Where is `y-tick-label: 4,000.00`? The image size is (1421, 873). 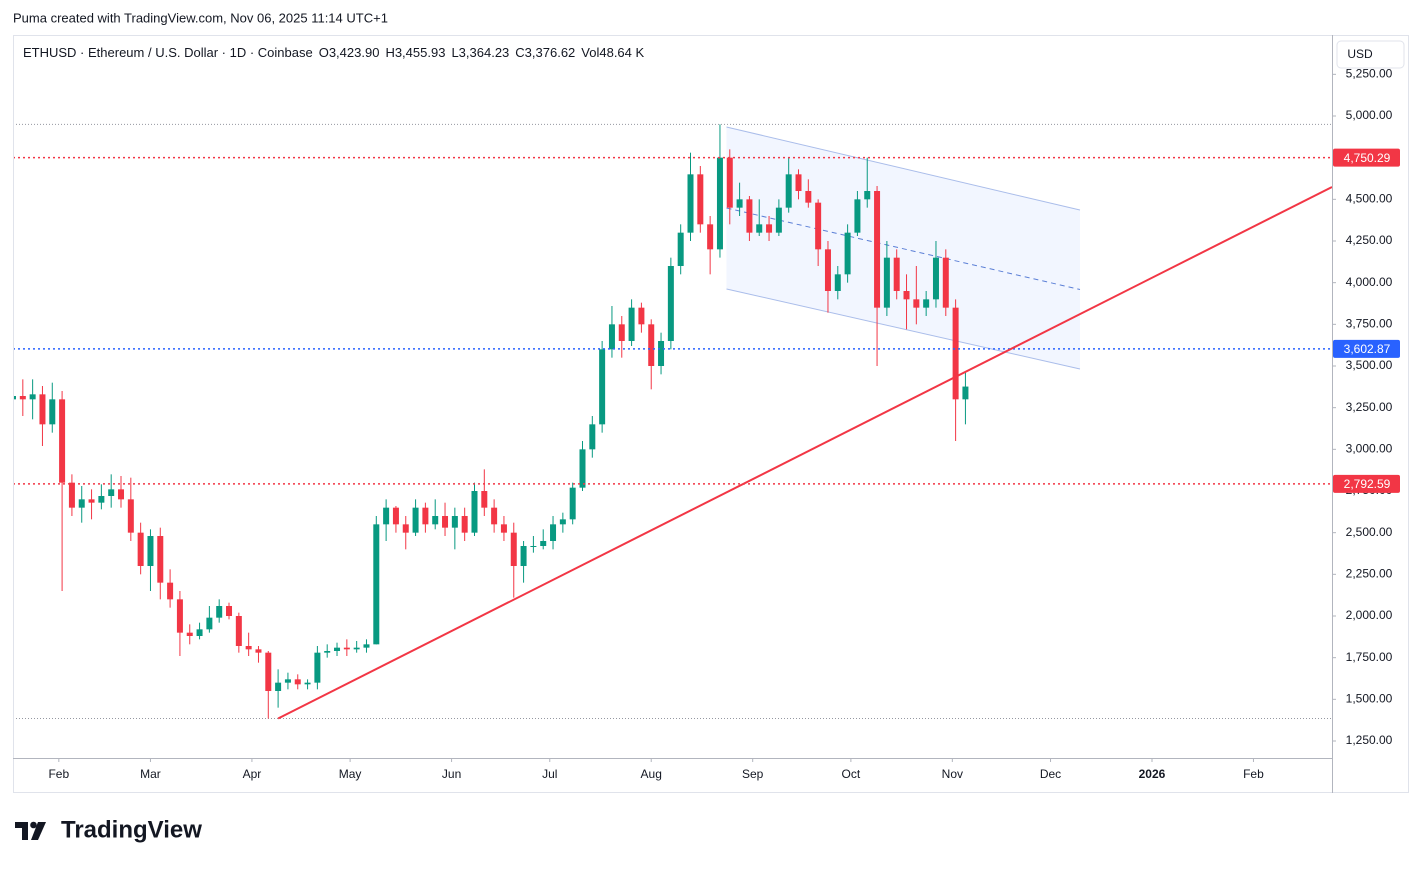 y-tick-label: 4,000.00 is located at coordinates (1369, 282).